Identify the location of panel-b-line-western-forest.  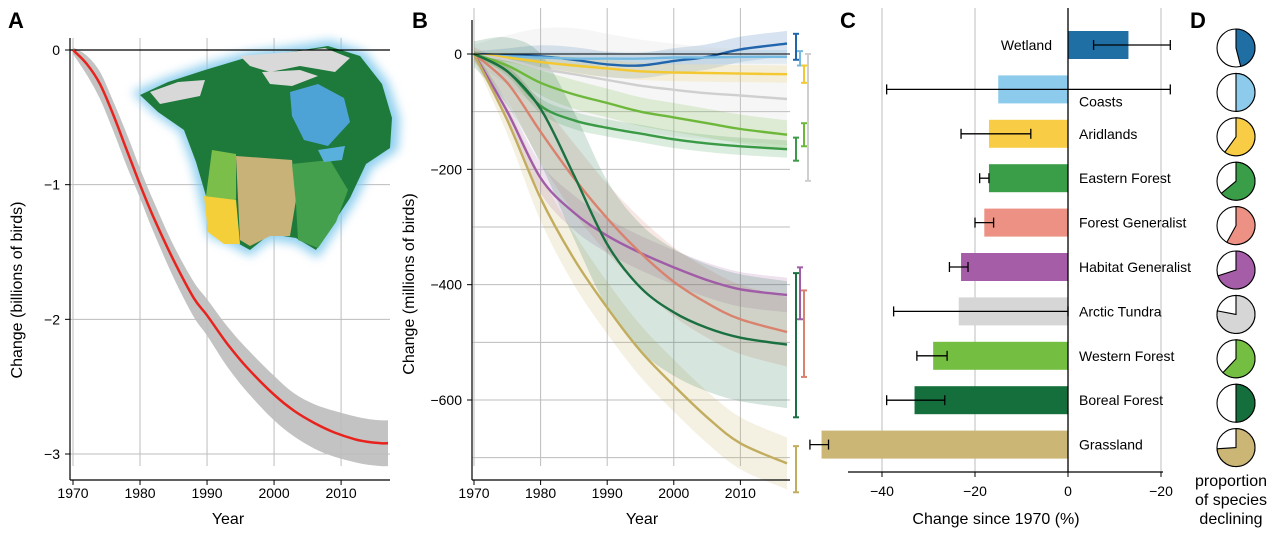
(630, 94).